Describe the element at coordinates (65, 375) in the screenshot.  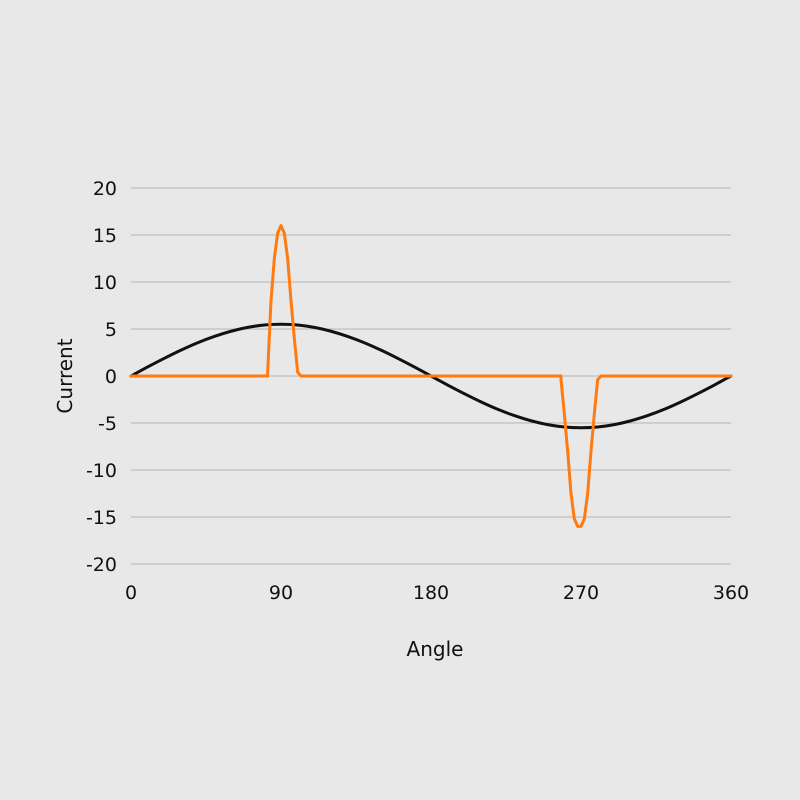
I see `y-axis-title: Current` at that location.